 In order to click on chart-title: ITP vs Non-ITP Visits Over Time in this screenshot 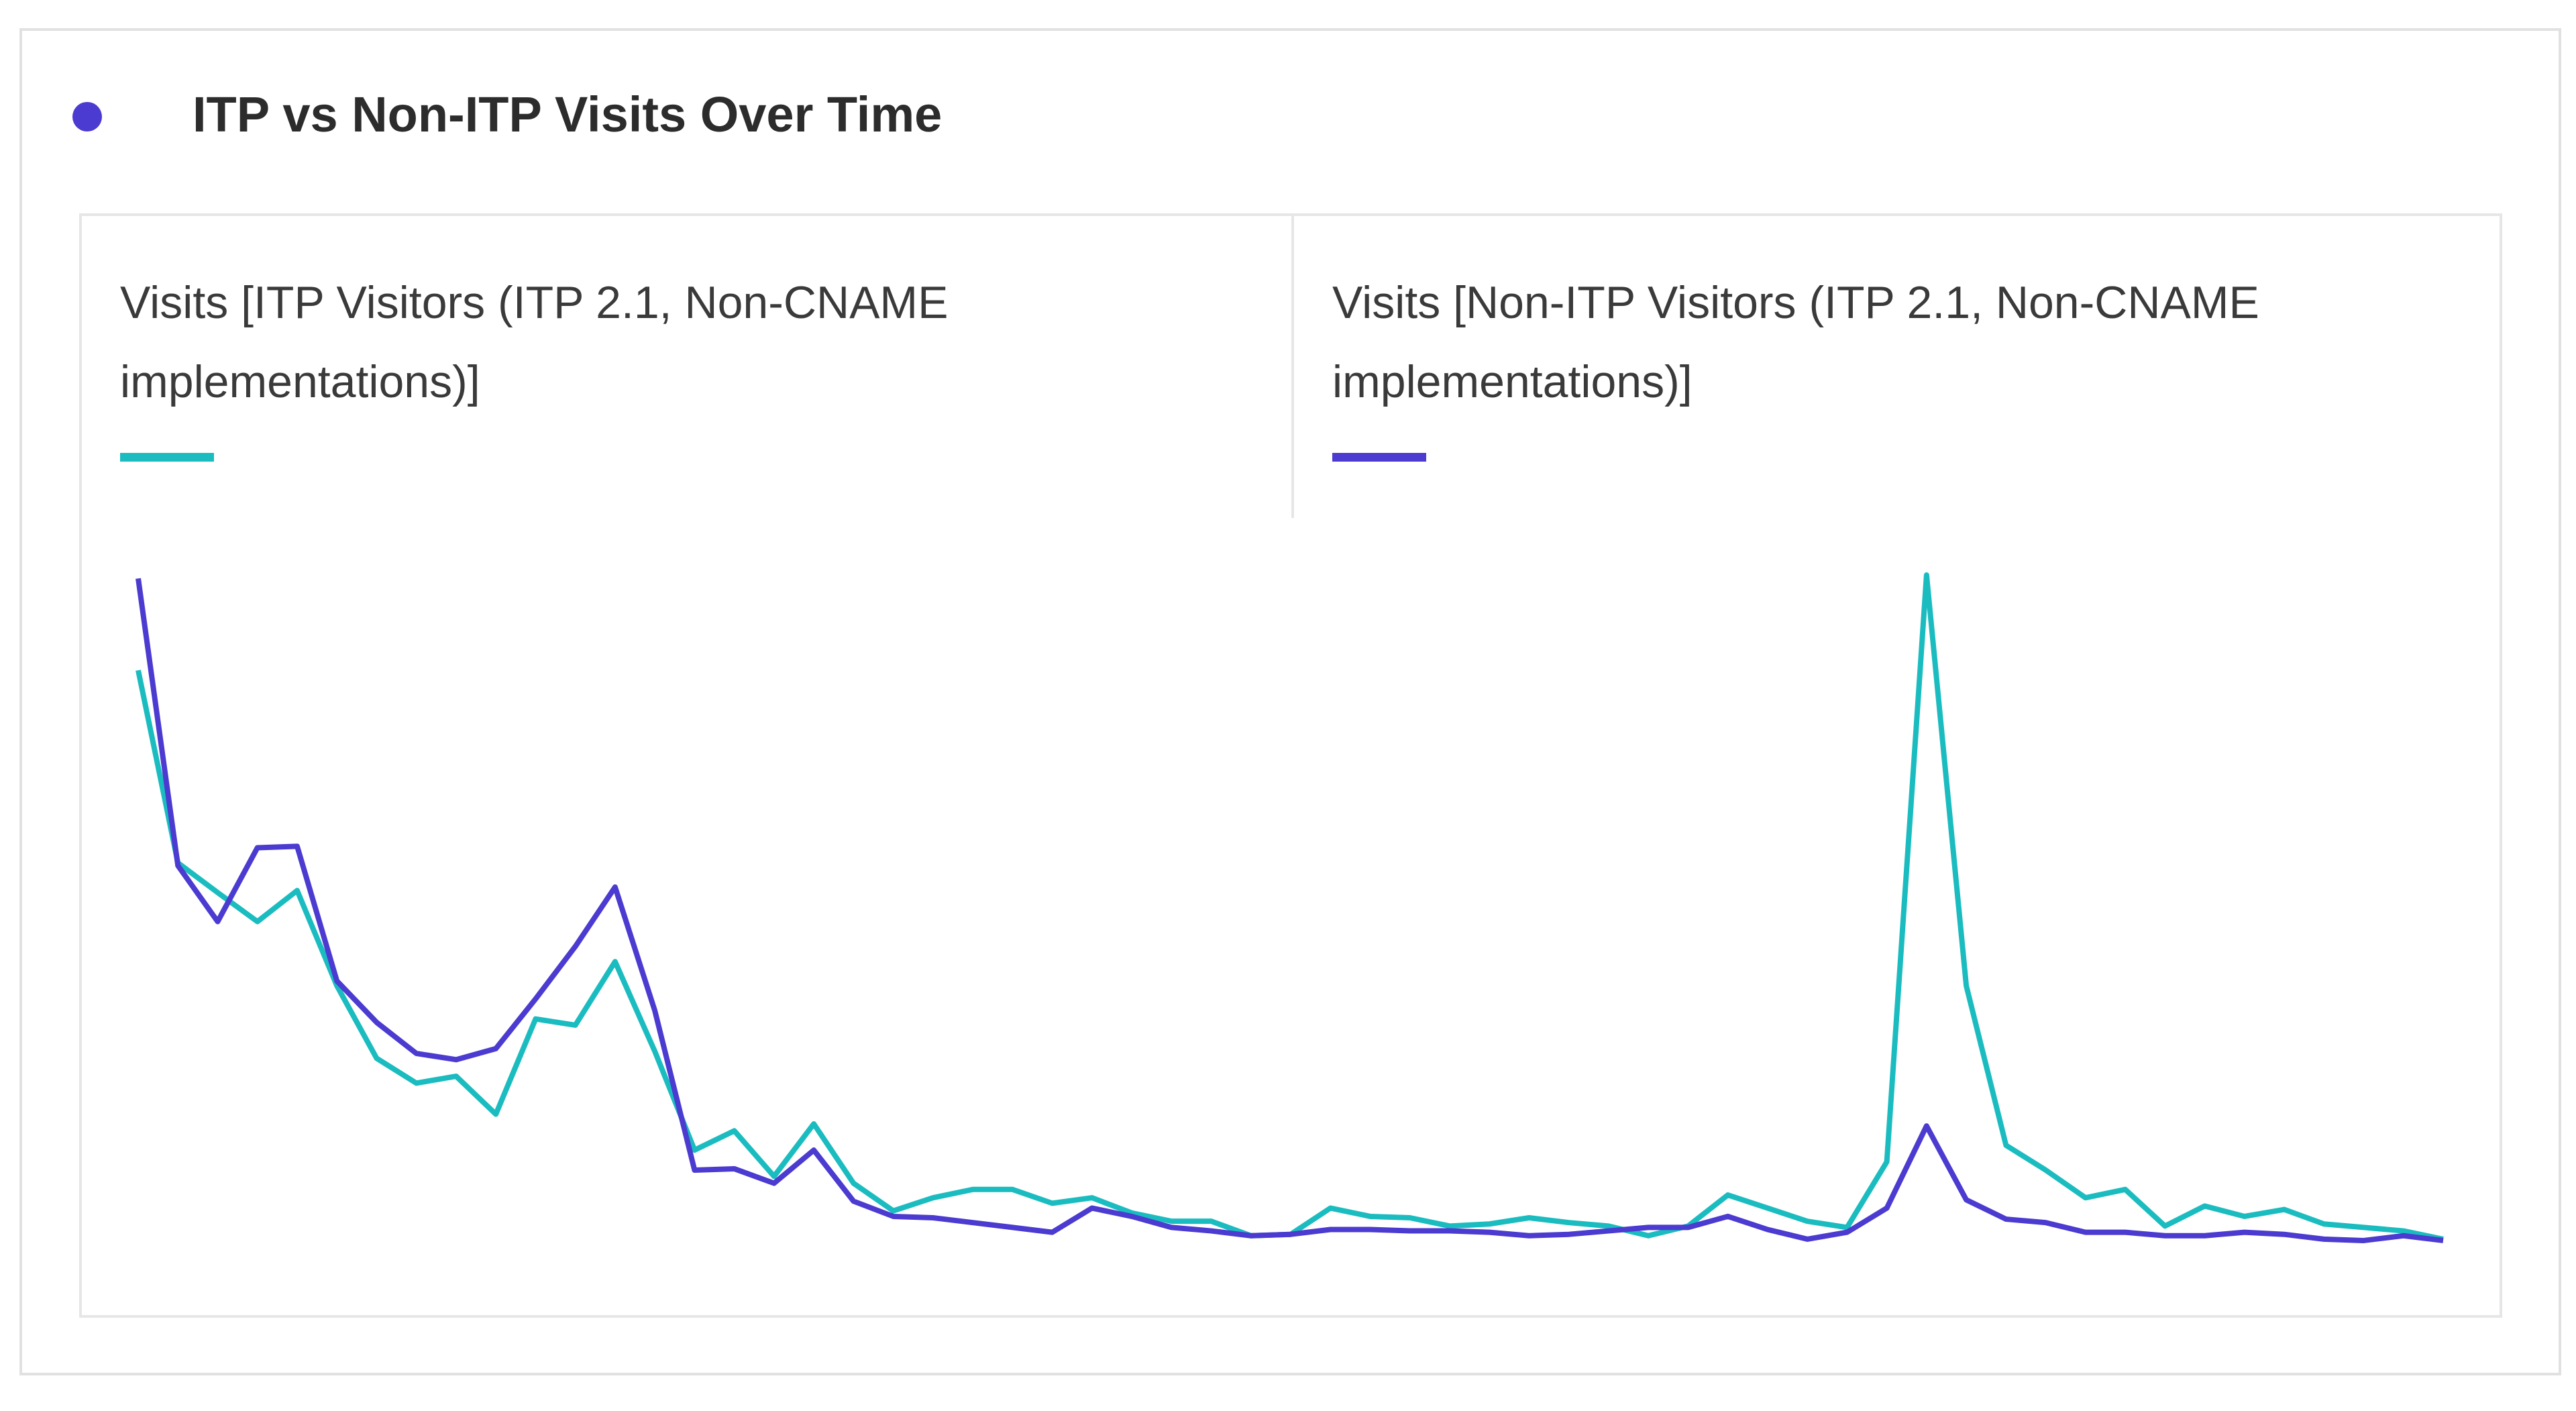, I will do `click(568, 115)`.